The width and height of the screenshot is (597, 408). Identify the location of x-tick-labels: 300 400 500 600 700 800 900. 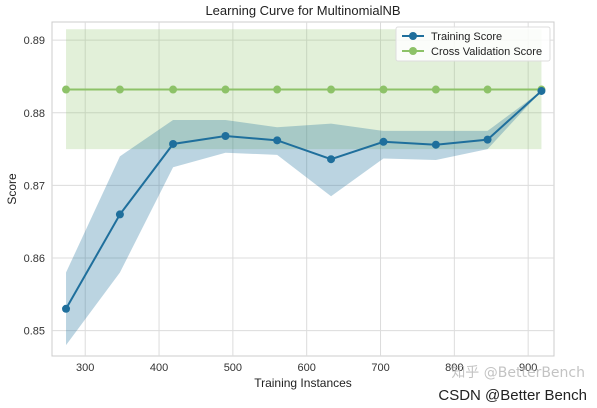
(306, 368).